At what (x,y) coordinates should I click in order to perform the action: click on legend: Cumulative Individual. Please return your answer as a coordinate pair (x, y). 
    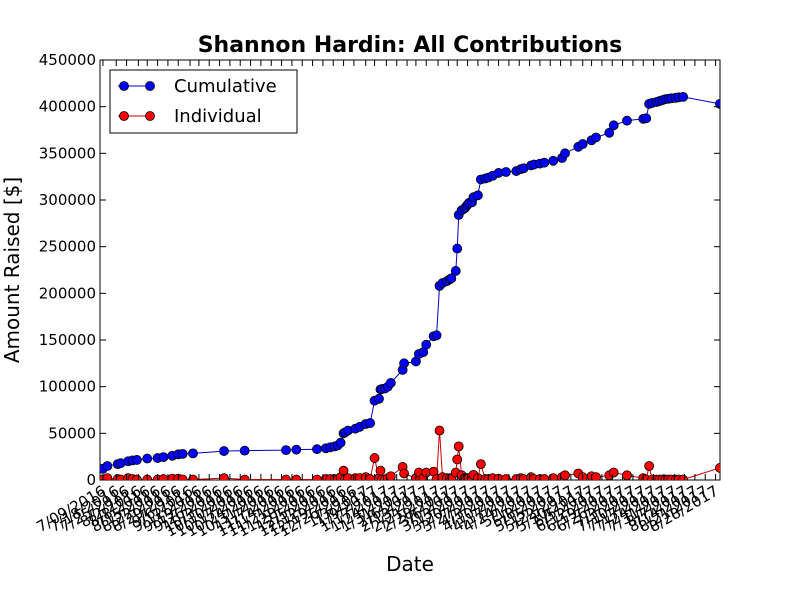
    Looking at the image, I should click on (203, 101).